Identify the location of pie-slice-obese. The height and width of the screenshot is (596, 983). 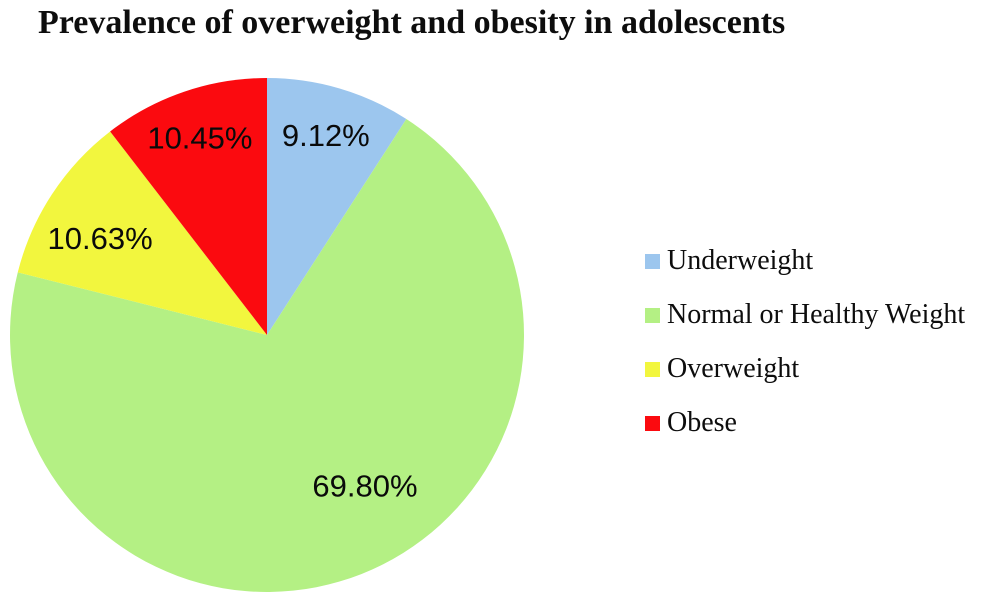
(189, 206).